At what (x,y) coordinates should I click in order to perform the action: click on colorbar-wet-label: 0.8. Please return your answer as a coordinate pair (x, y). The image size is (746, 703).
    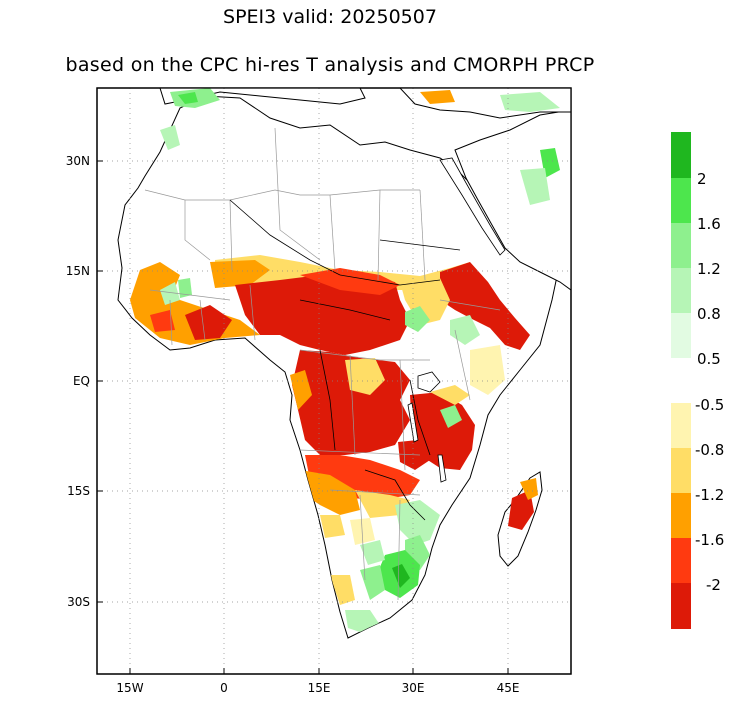
    Looking at the image, I should click on (709, 314).